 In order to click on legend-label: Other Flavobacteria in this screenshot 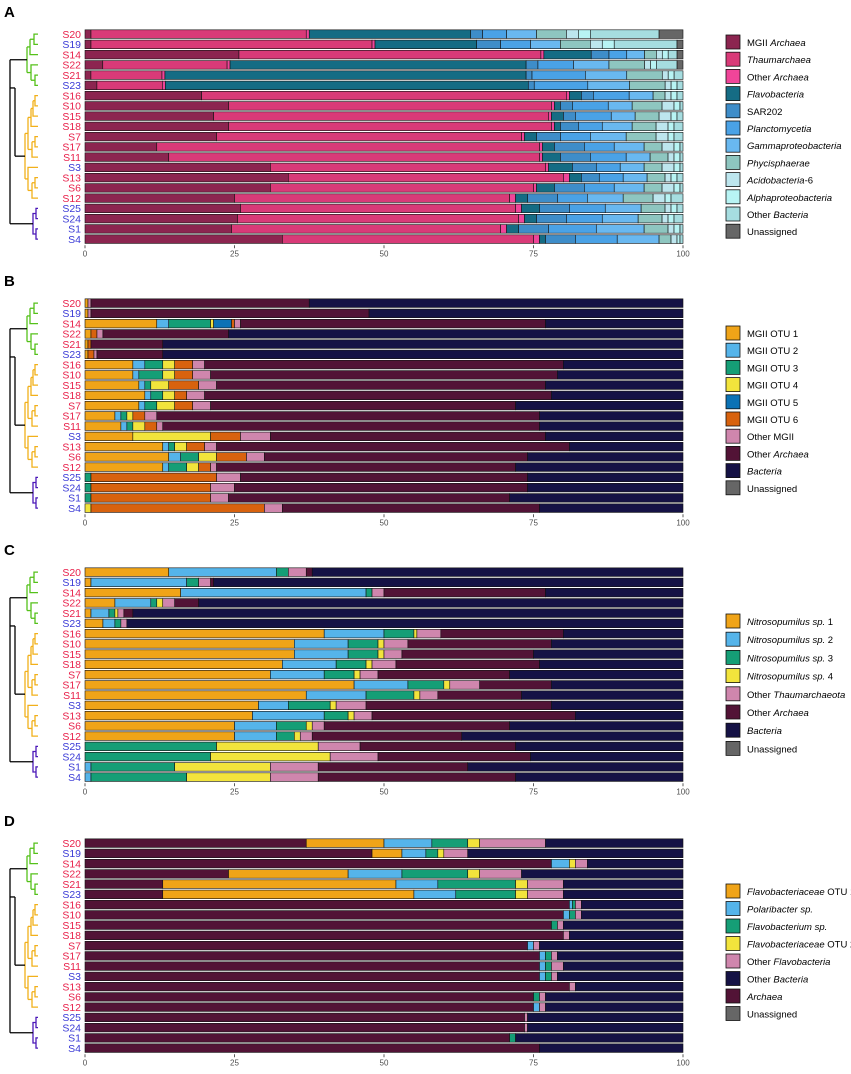, I will do `click(788, 962)`.